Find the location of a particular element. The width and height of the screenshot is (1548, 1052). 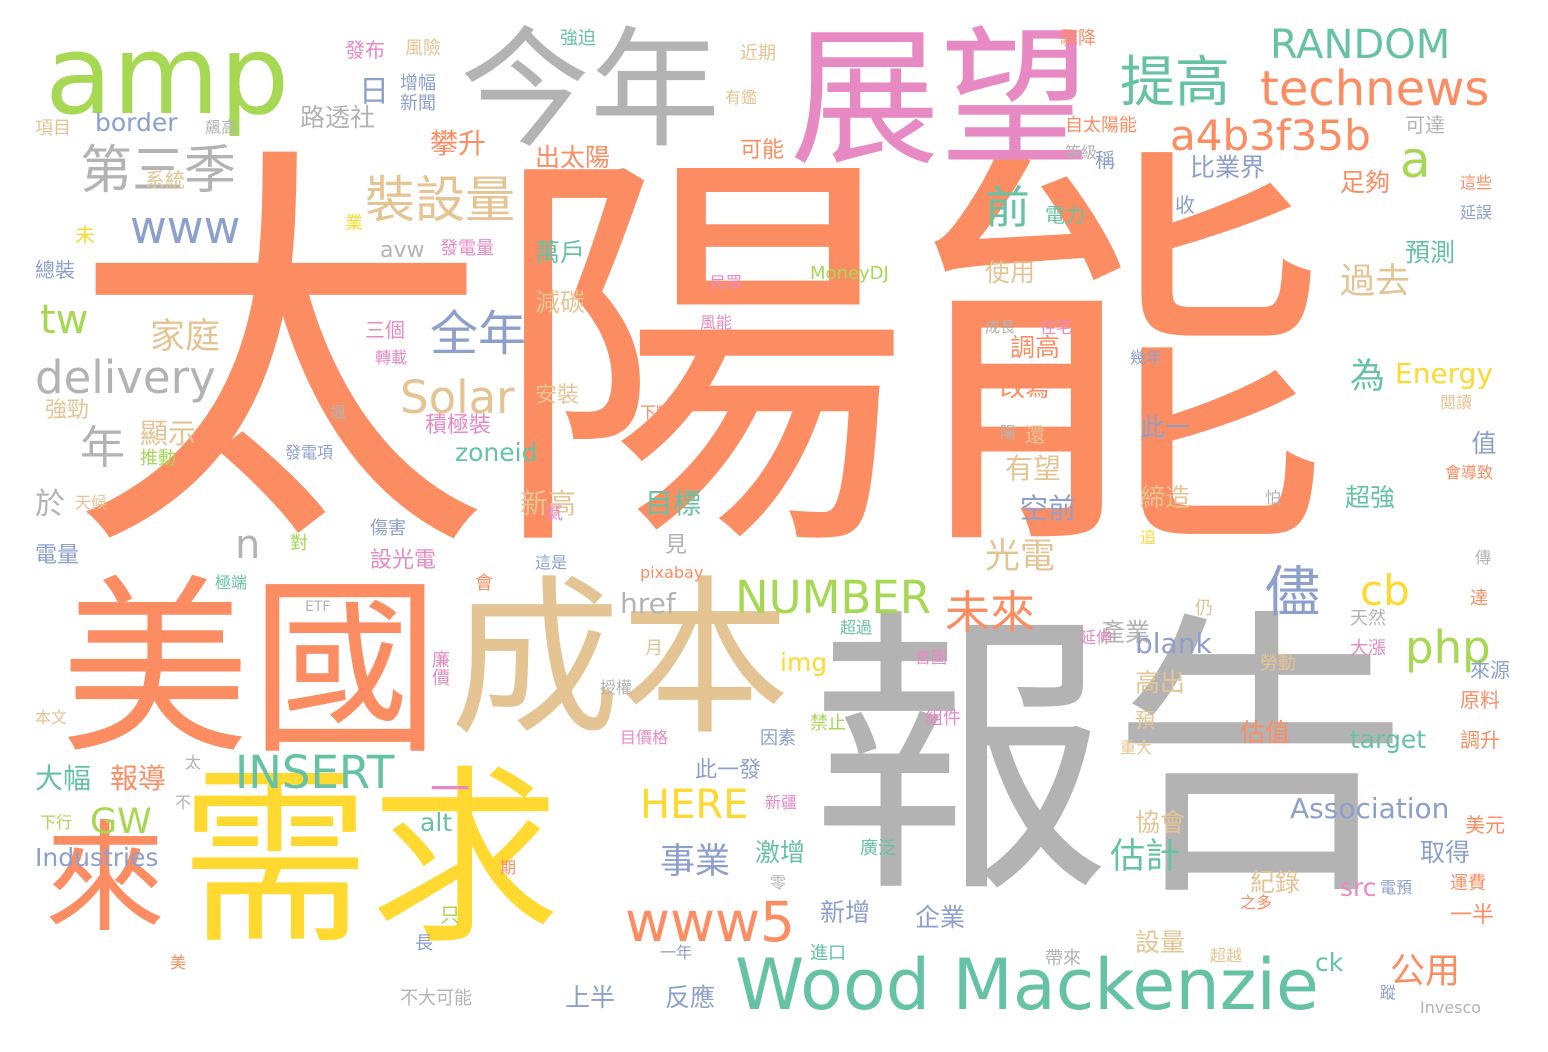

cloud-word-190: 颯 is located at coordinates (338, 412).